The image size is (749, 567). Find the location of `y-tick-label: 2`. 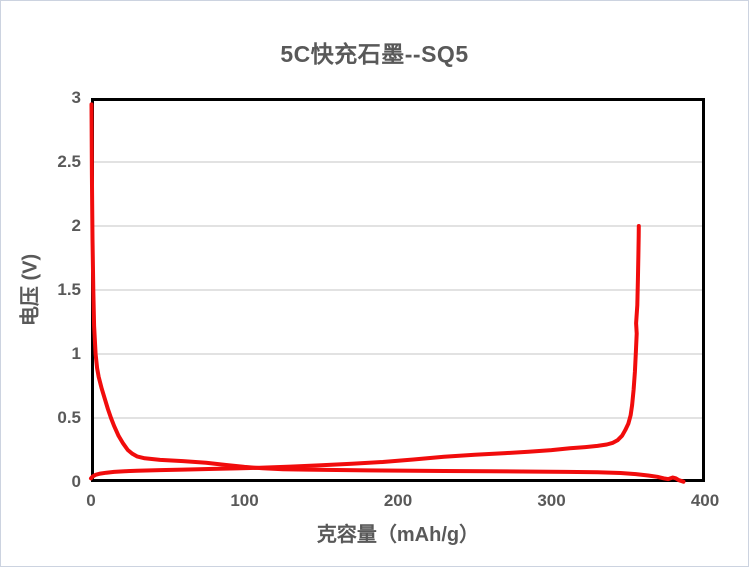

y-tick-label: 2 is located at coordinates (76, 225).